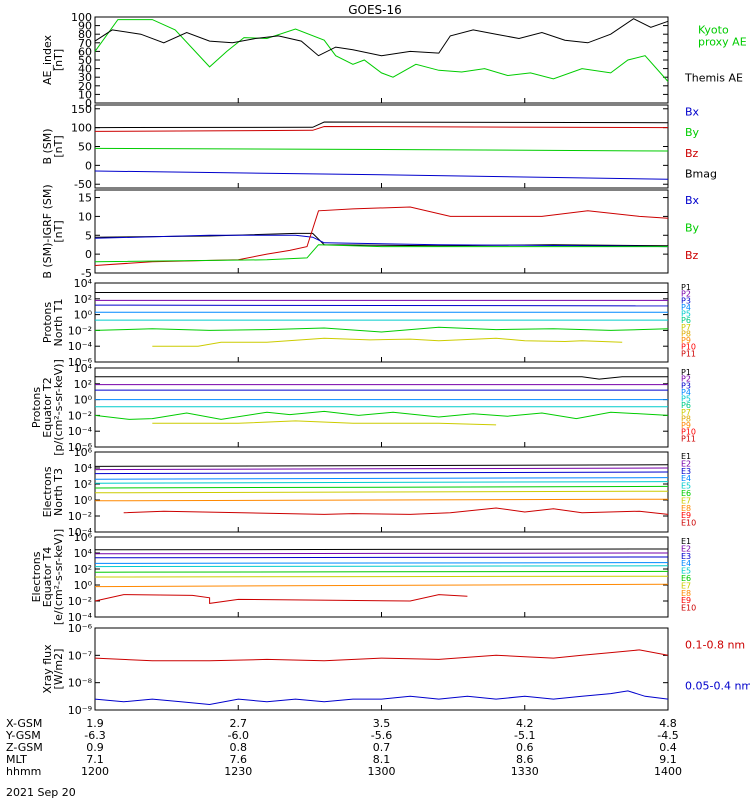 This screenshot has width=750, height=800. What do you see at coordinates (23, 735) in the screenshot?
I see `x-row-label: Y-GSM` at bounding box center [23, 735].